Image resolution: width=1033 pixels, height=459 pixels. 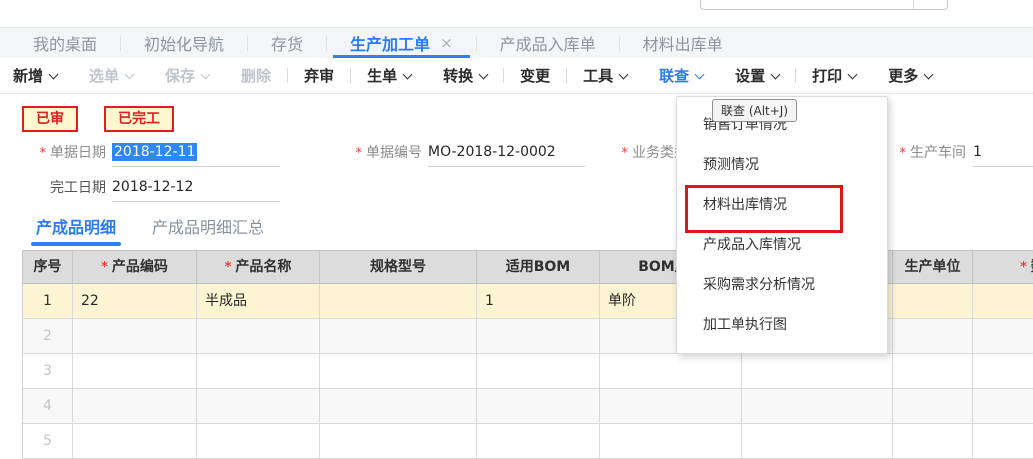 I want to click on toolbar-button-label: 弃审, so click(x=319, y=76).